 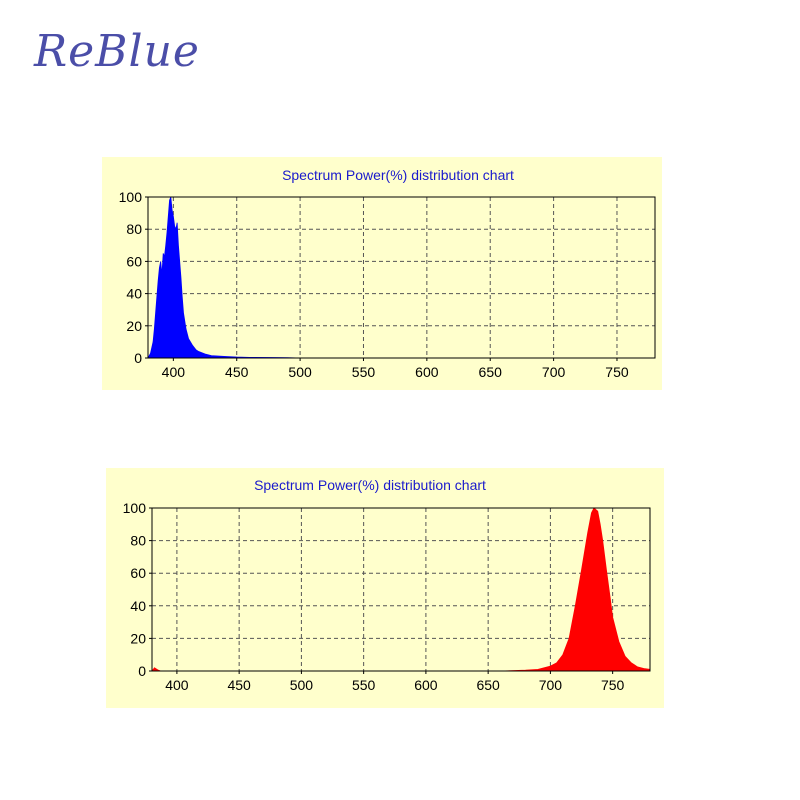 What do you see at coordinates (134, 261) in the screenshot?
I see `blue-y-tick-60: 60` at bounding box center [134, 261].